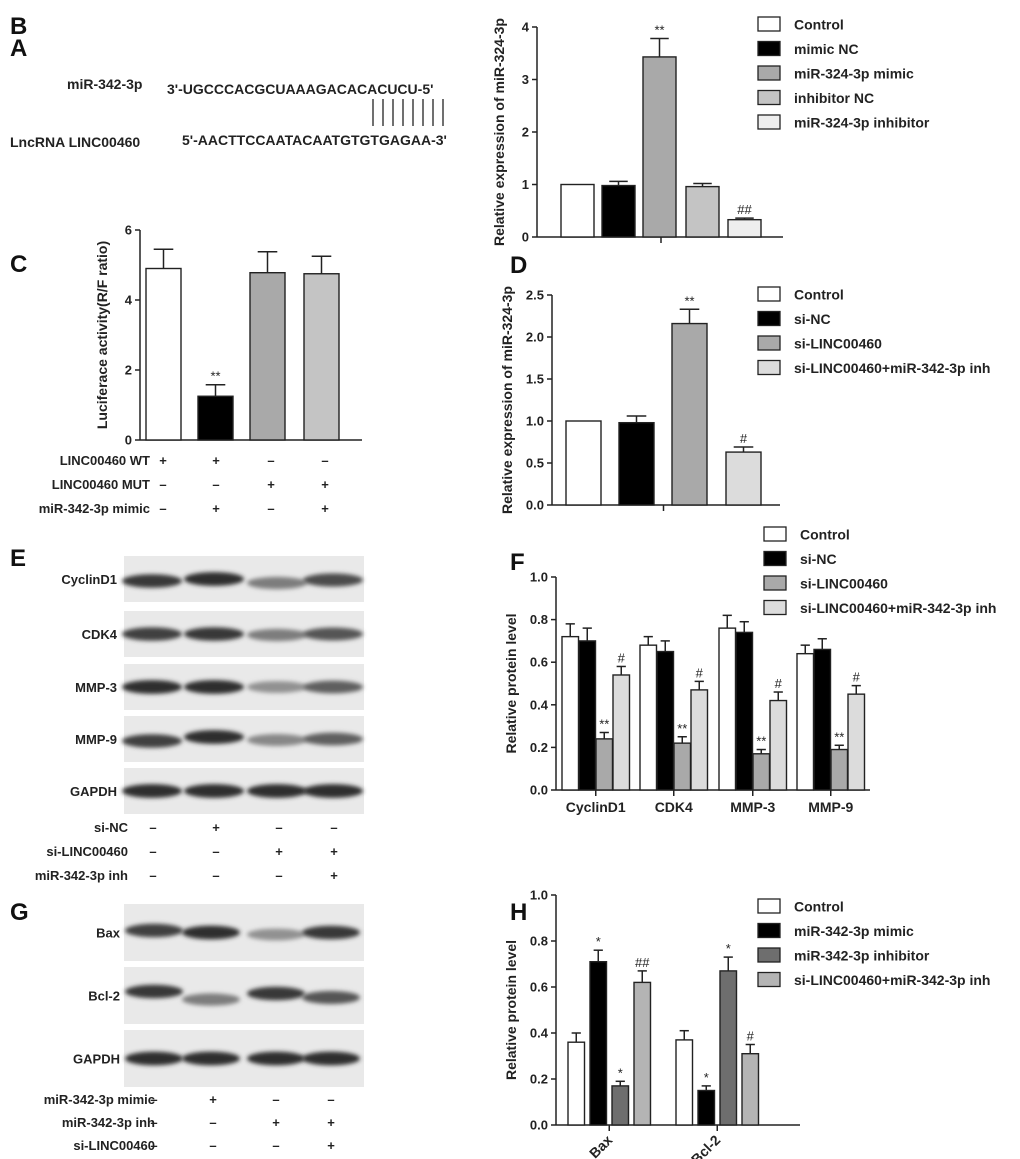  What do you see at coordinates (892, 980) in the screenshot?
I see `legend-label: si-LINC00460+miR-342-3p inh` at bounding box center [892, 980].